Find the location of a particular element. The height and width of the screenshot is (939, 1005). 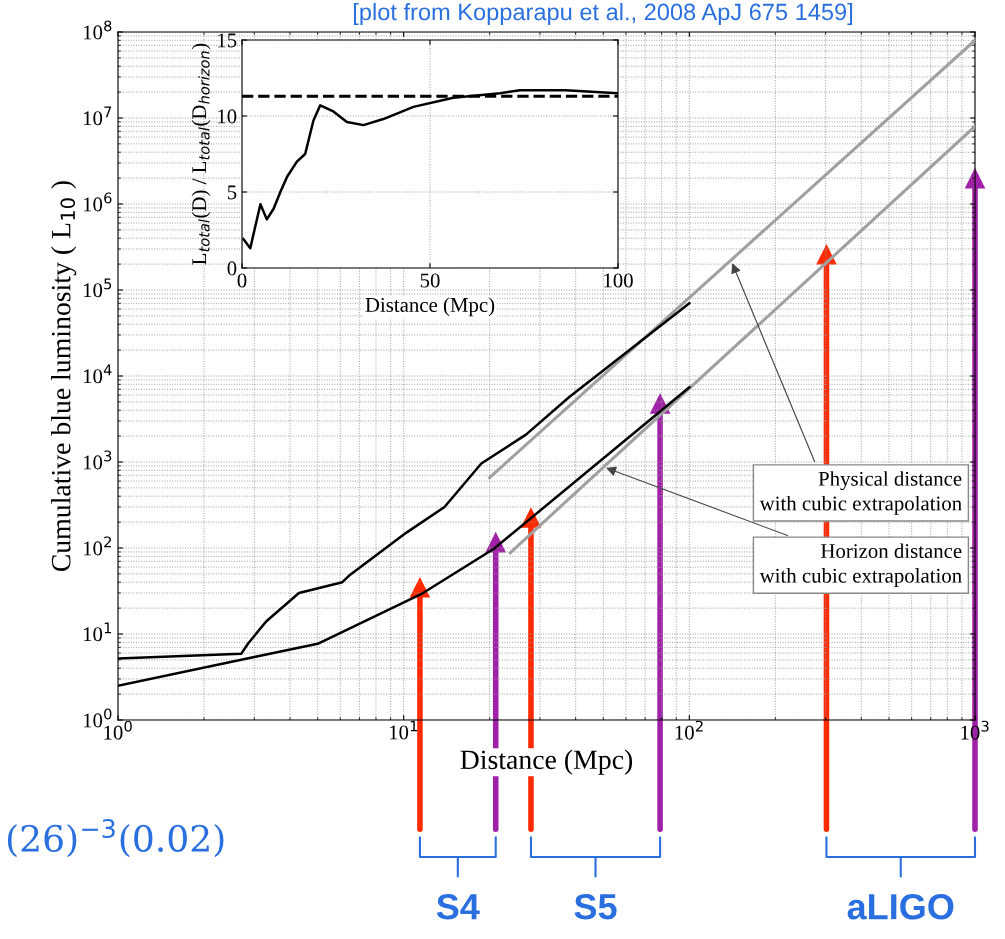

x-tick-label: 10$^{2}$ is located at coordinates (689, 730).